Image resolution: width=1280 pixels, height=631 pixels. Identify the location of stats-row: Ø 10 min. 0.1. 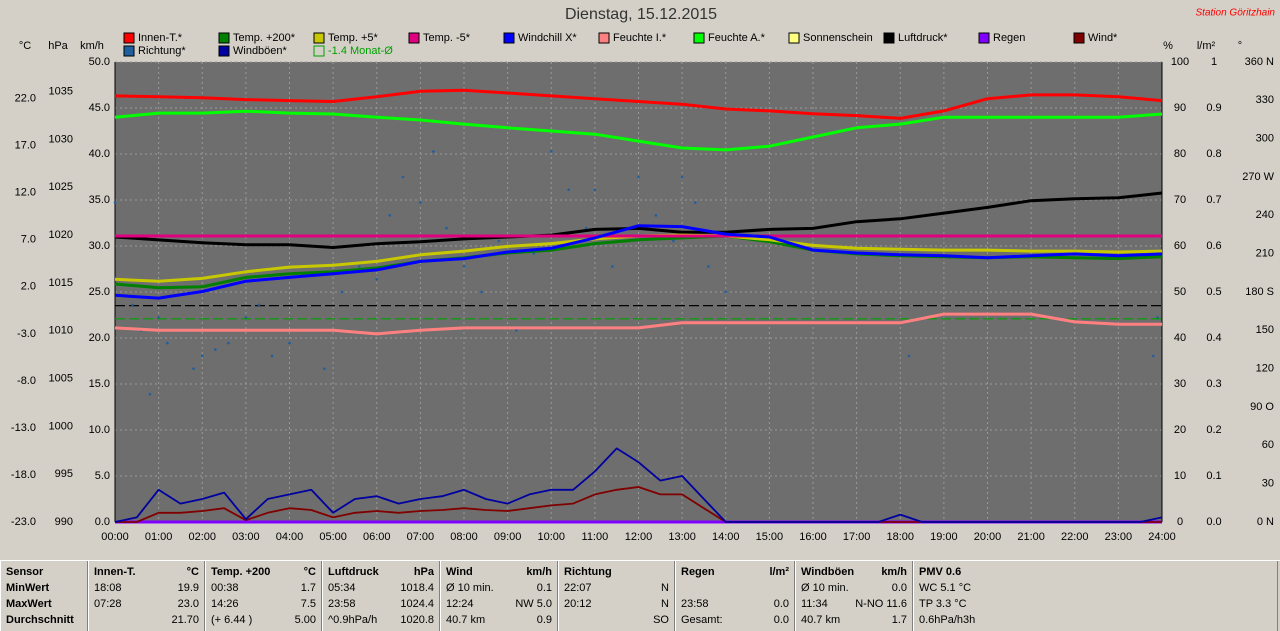
(499, 588).